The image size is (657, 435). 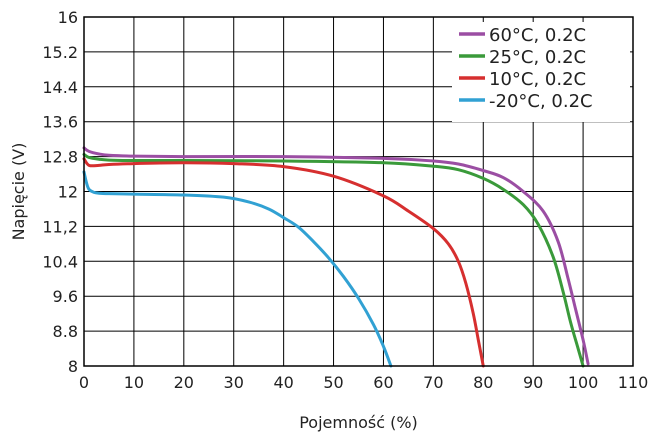 I want to click on y-tick-label: 11,2, so click(x=60, y=226).